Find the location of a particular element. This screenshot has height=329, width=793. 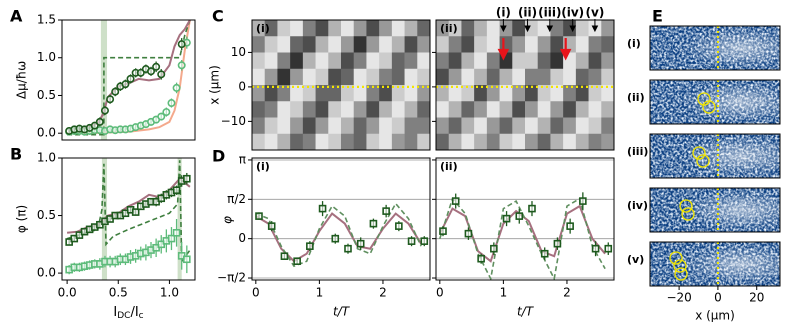

y-tick-label: 0.0 is located at coordinates (46, 133).